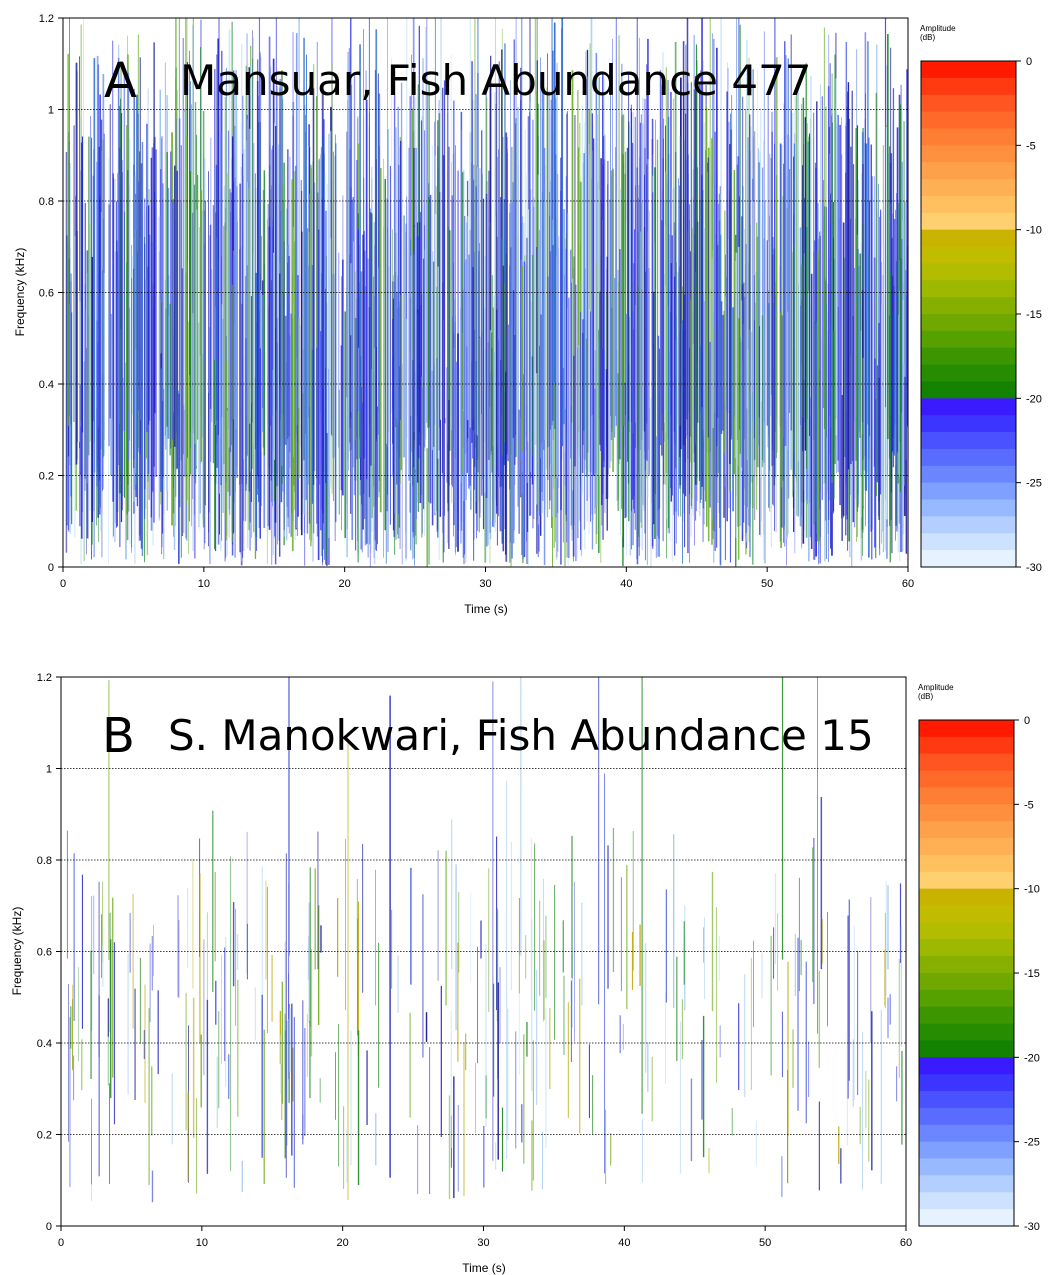 The image size is (1057, 1275). Describe the element at coordinates (1034, 315) in the screenshot. I see `colorbar-tick-label: -15` at that location.